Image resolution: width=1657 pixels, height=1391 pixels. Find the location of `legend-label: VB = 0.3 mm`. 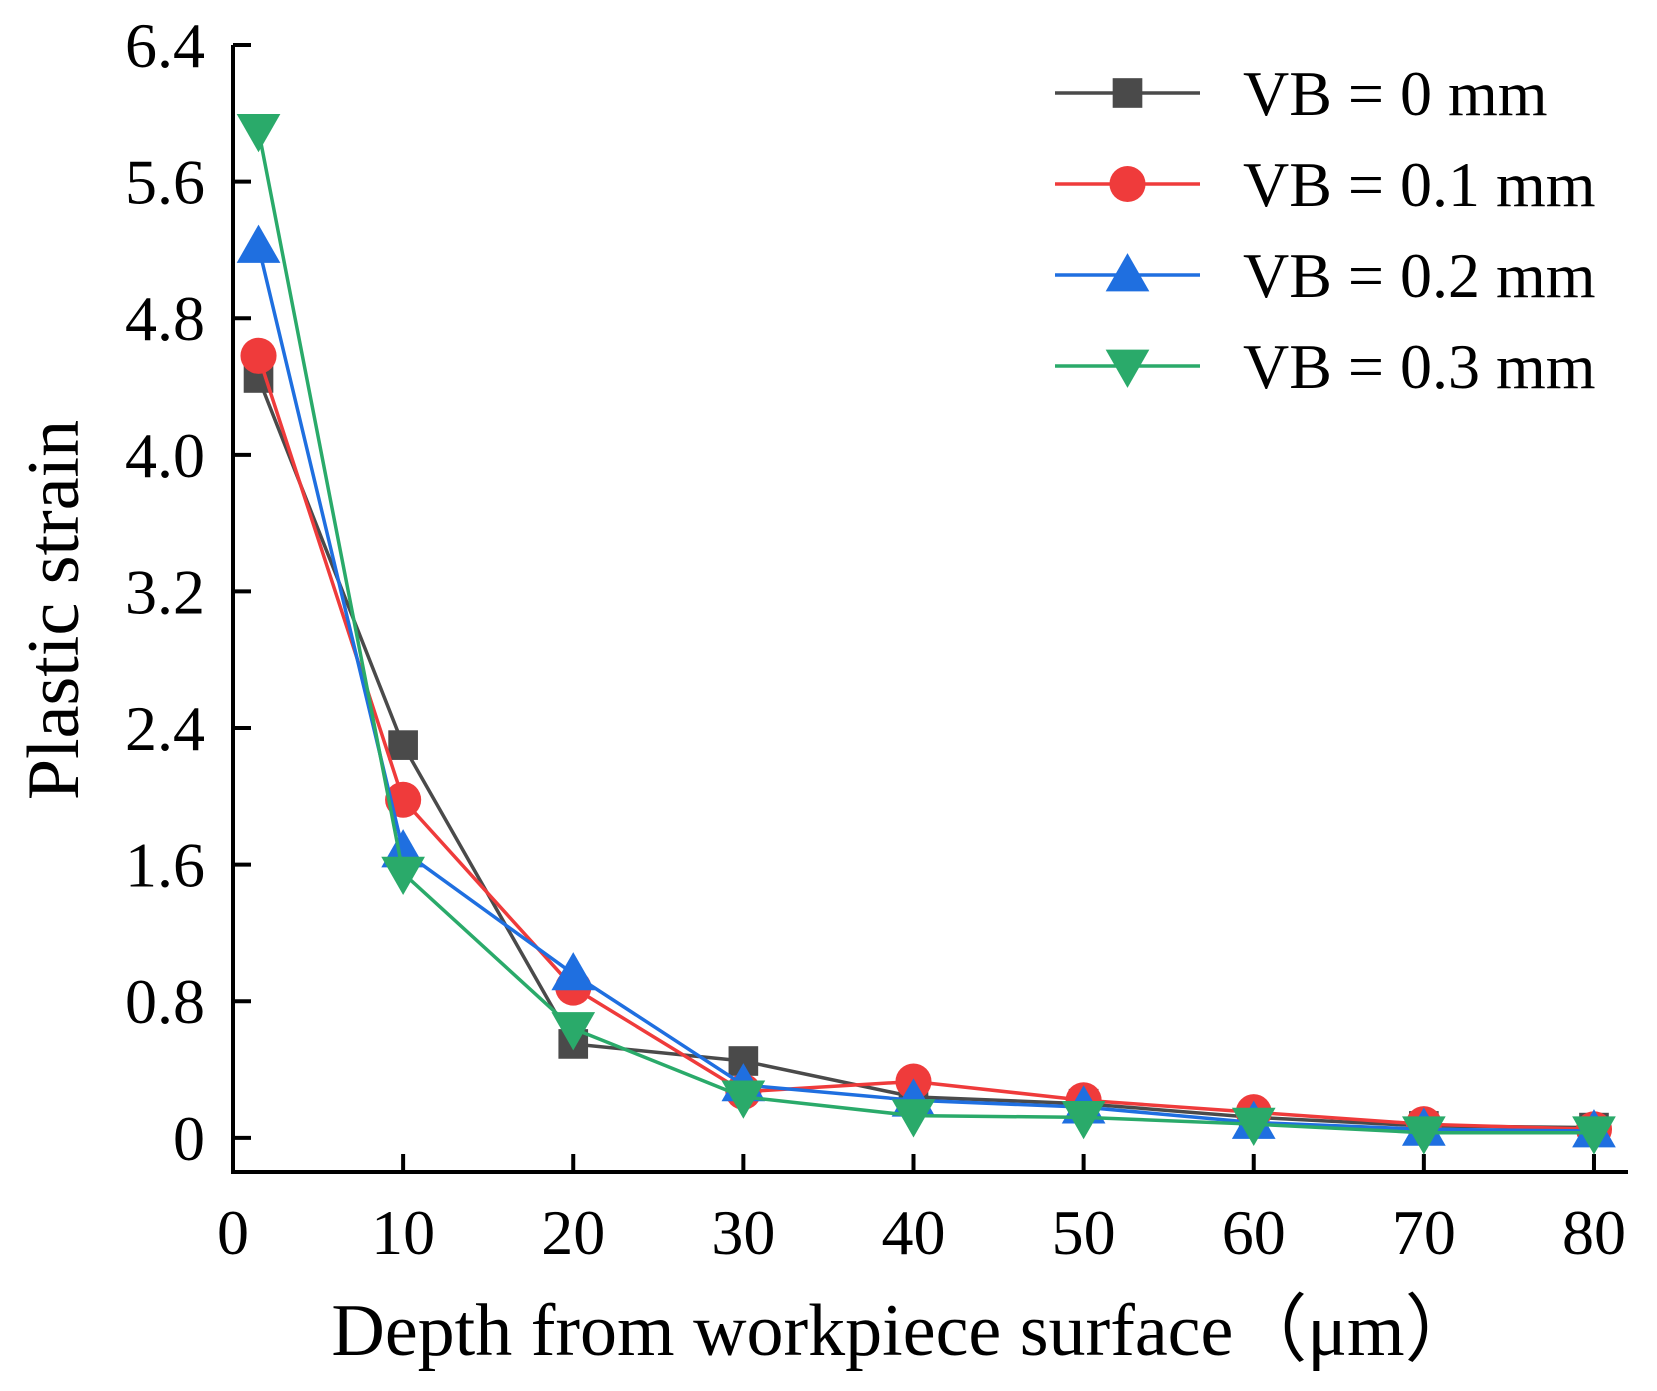

legend-label: VB = 0.3 mm is located at coordinates (1419, 366).